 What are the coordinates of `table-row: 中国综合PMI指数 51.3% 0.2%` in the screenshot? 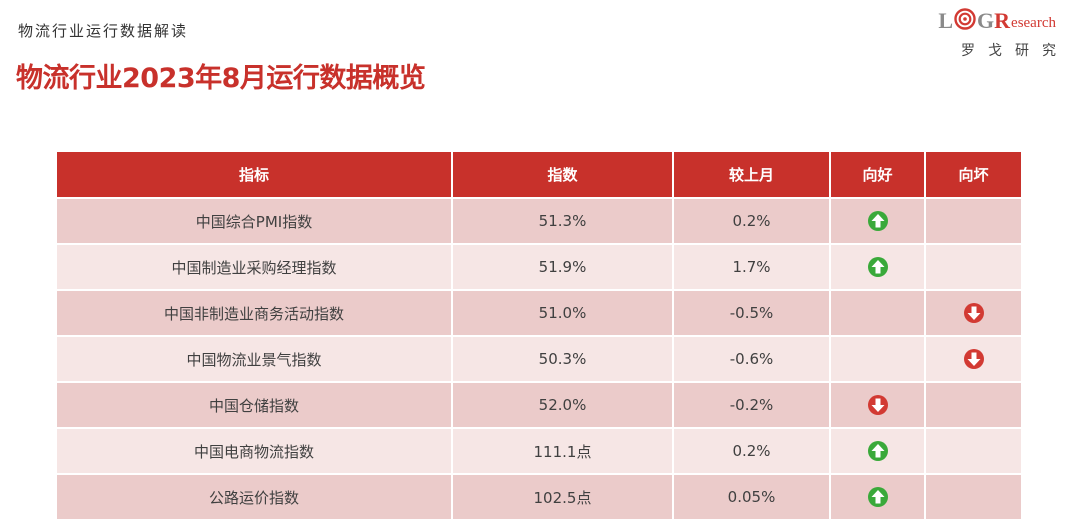 It's located at (539, 220).